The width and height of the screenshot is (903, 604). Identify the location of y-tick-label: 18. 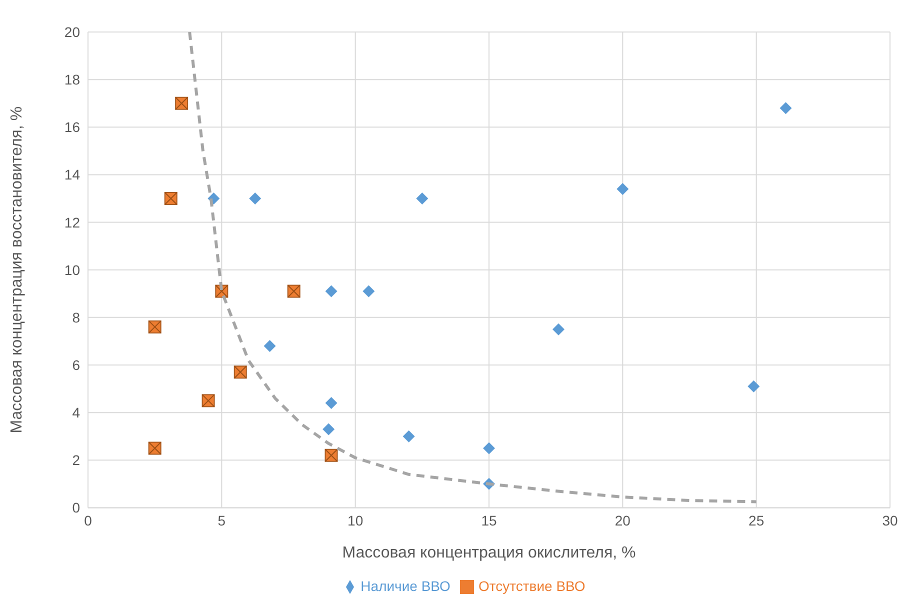
(72, 80).